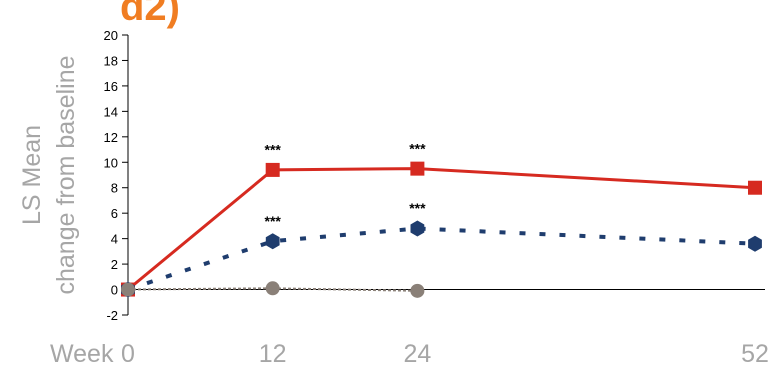 The width and height of the screenshot is (773, 366). I want to click on y-tick-label: 8, so click(114, 188).